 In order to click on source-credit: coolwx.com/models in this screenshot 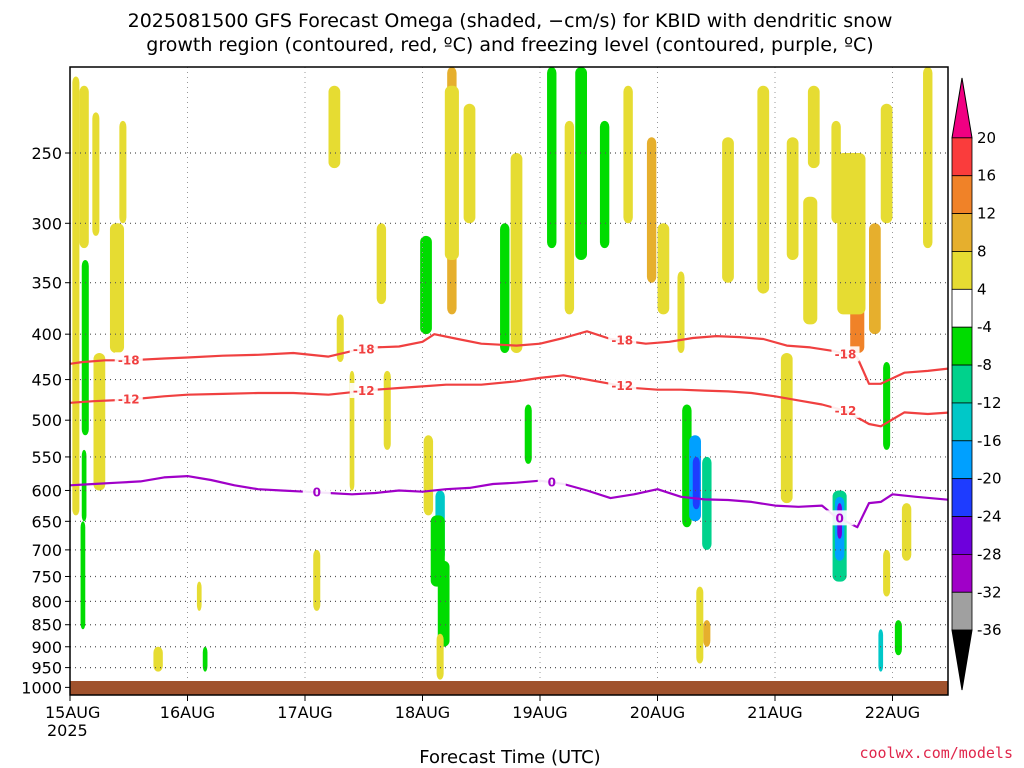, I will do `click(936, 753)`.